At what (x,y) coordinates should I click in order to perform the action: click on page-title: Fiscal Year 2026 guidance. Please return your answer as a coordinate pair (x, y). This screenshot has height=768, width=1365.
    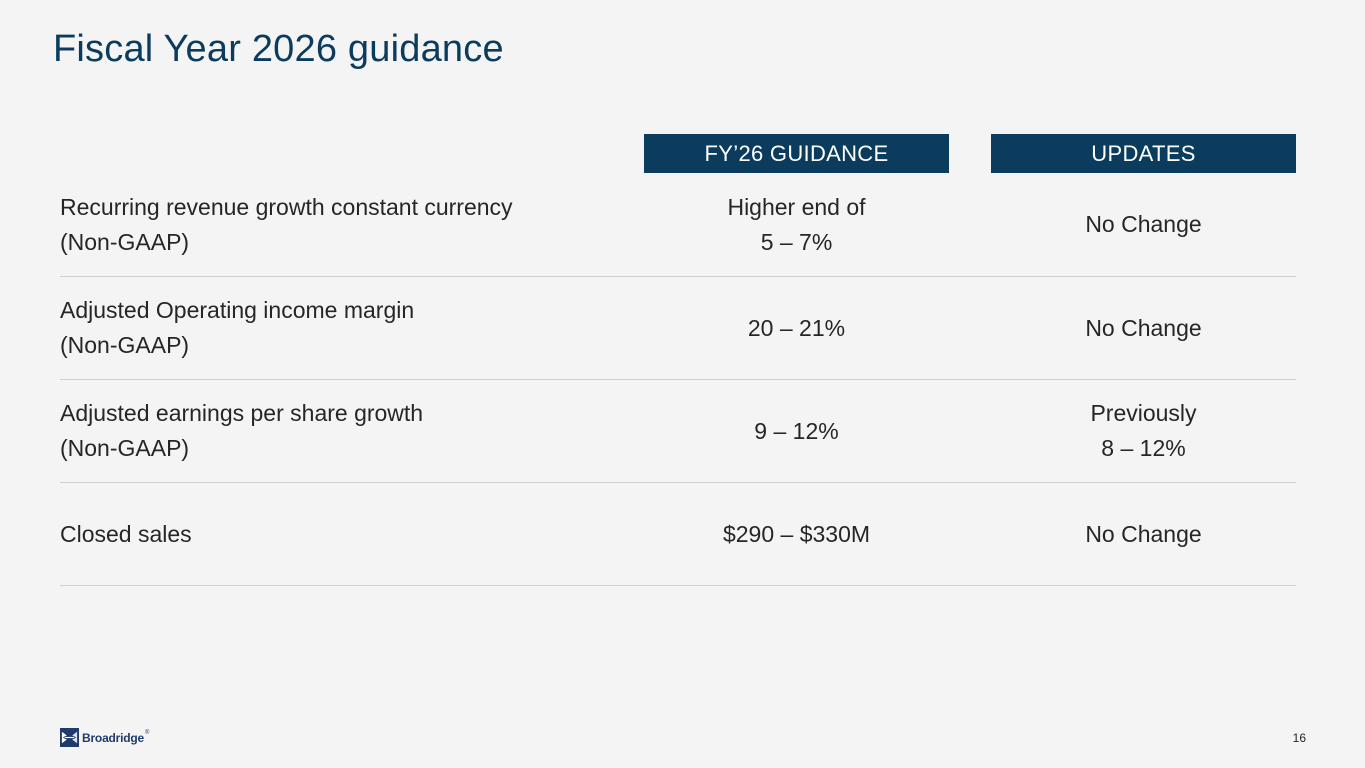
    Looking at the image, I should click on (278, 49).